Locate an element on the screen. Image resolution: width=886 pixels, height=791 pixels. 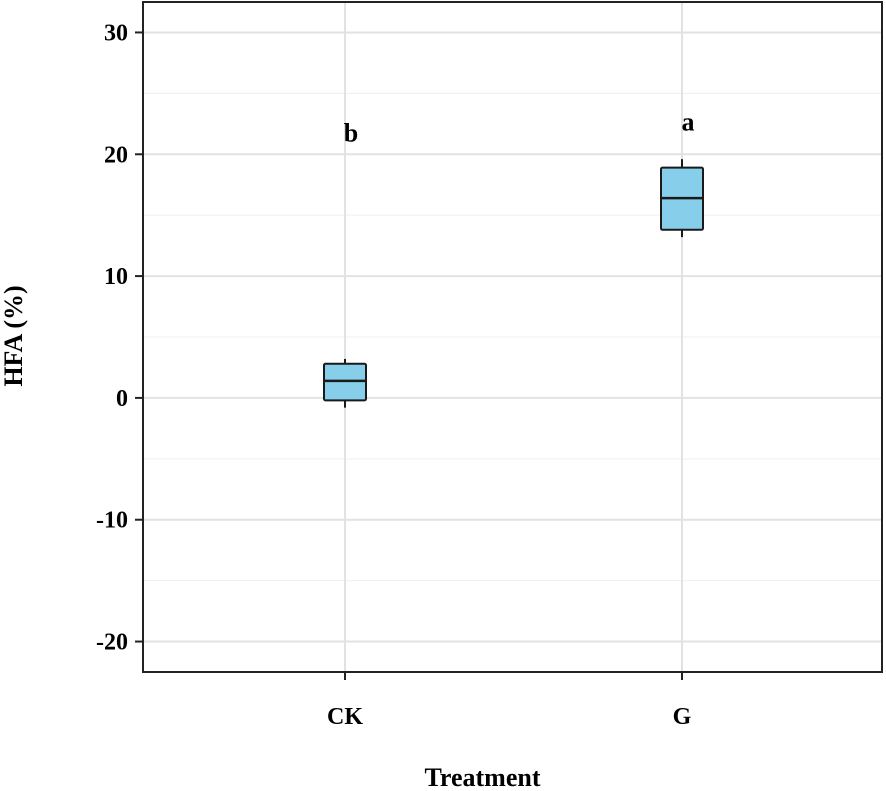
y-tick-label: -20 is located at coordinates (112, 643).